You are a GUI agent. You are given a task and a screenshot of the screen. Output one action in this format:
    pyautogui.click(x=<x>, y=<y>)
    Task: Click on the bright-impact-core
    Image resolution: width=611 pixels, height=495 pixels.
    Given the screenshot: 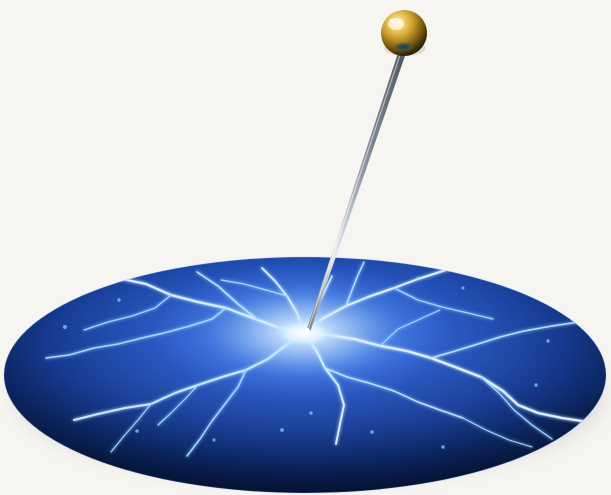 What is the action you would take?
    pyautogui.click(x=304, y=333)
    